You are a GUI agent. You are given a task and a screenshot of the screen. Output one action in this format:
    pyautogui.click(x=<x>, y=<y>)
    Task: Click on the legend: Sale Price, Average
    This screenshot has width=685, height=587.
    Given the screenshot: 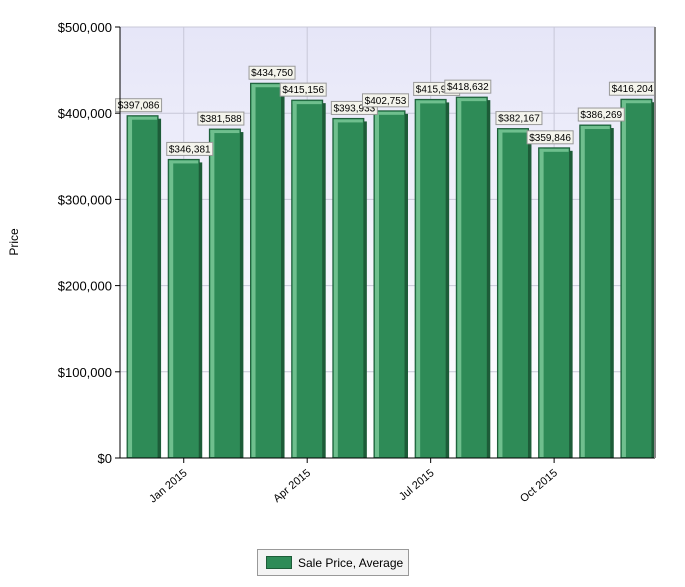 What is the action you would take?
    pyautogui.click(x=333, y=562)
    